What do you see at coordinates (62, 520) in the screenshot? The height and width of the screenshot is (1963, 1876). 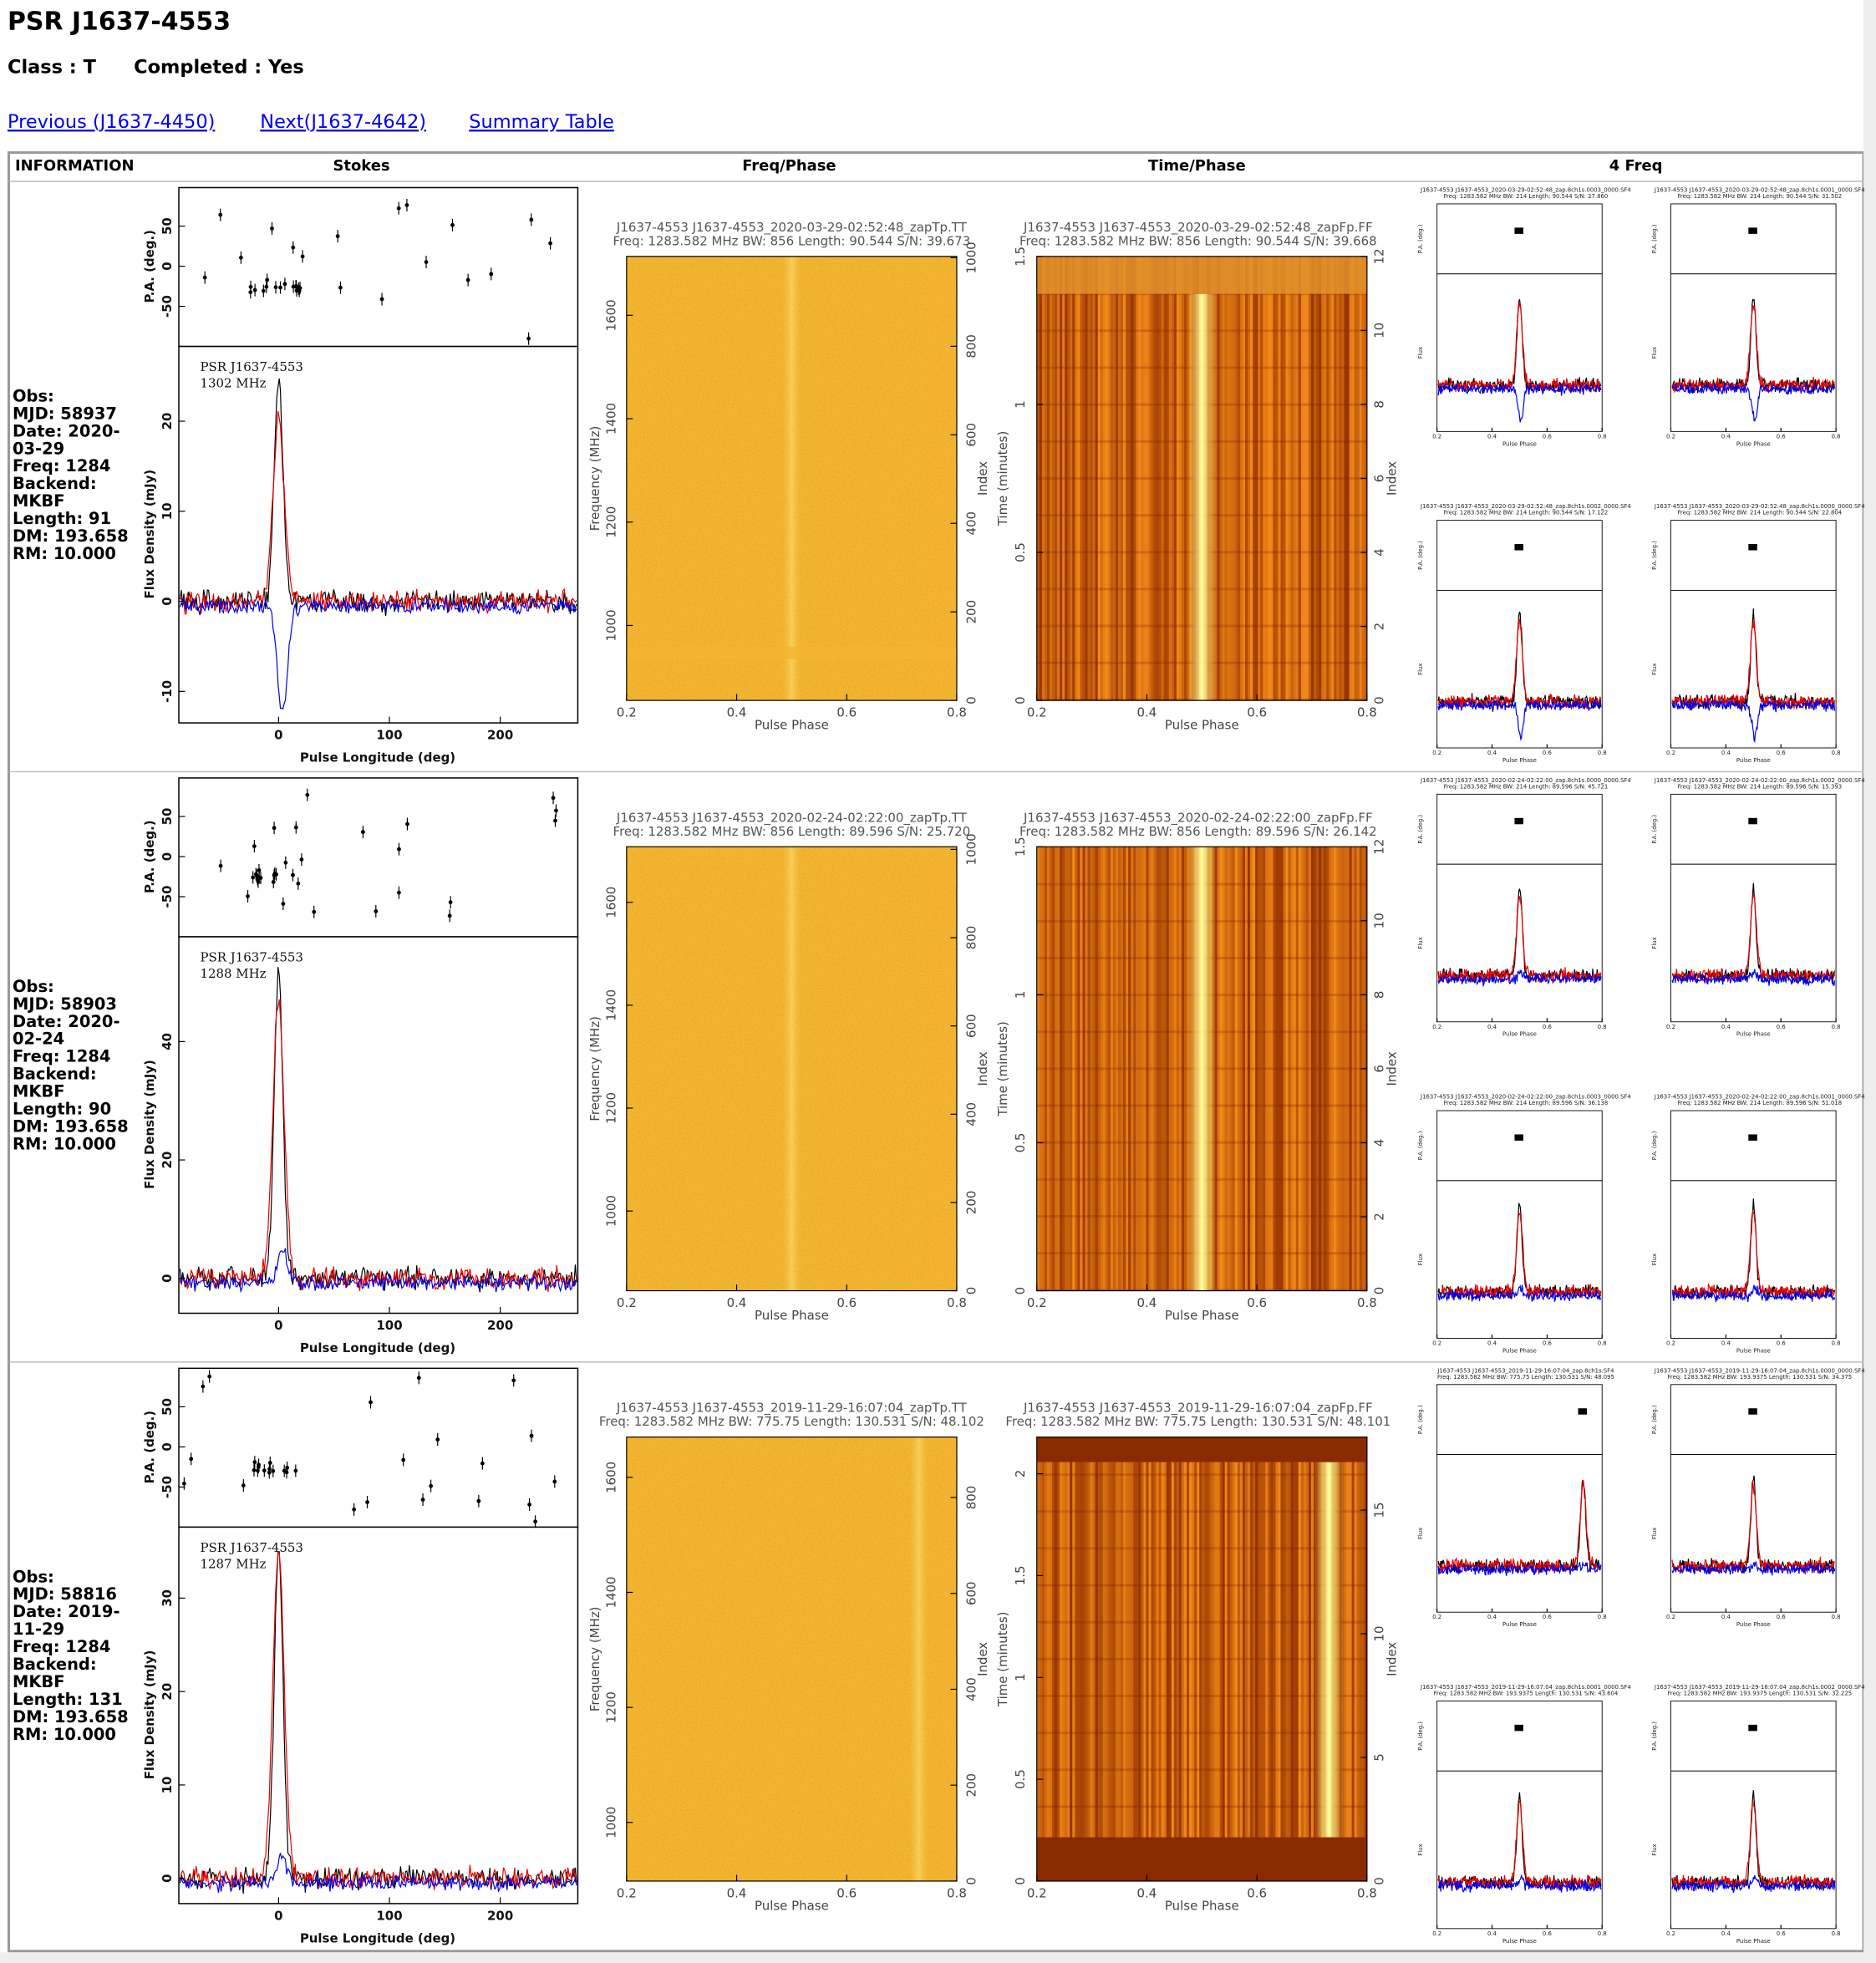 I see `info-line: Length: 91` at bounding box center [62, 520].